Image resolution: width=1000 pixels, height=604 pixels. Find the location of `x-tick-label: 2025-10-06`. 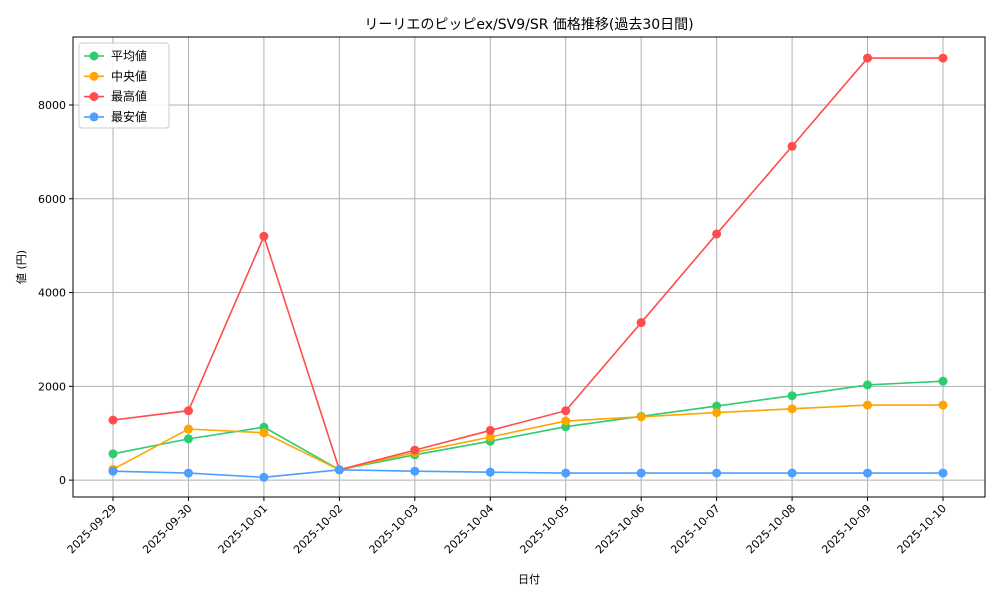

x-tick-label: 2025-10-06 is located at coordinates (620, 529).